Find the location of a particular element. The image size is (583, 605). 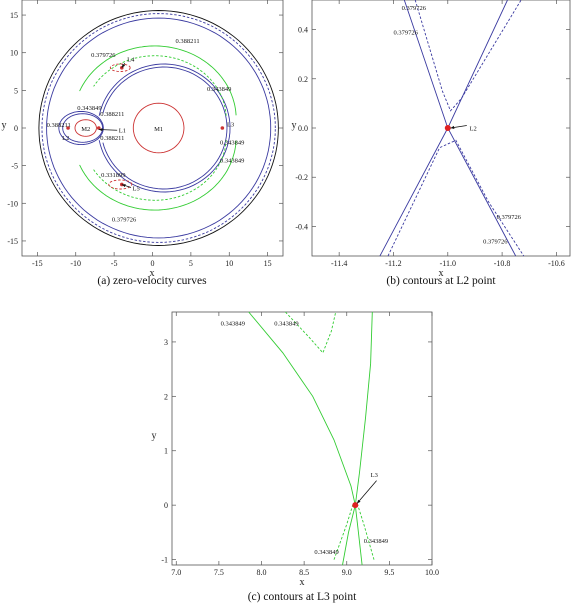

lower-tadpole-dashed is located at coordinates (160, 170).